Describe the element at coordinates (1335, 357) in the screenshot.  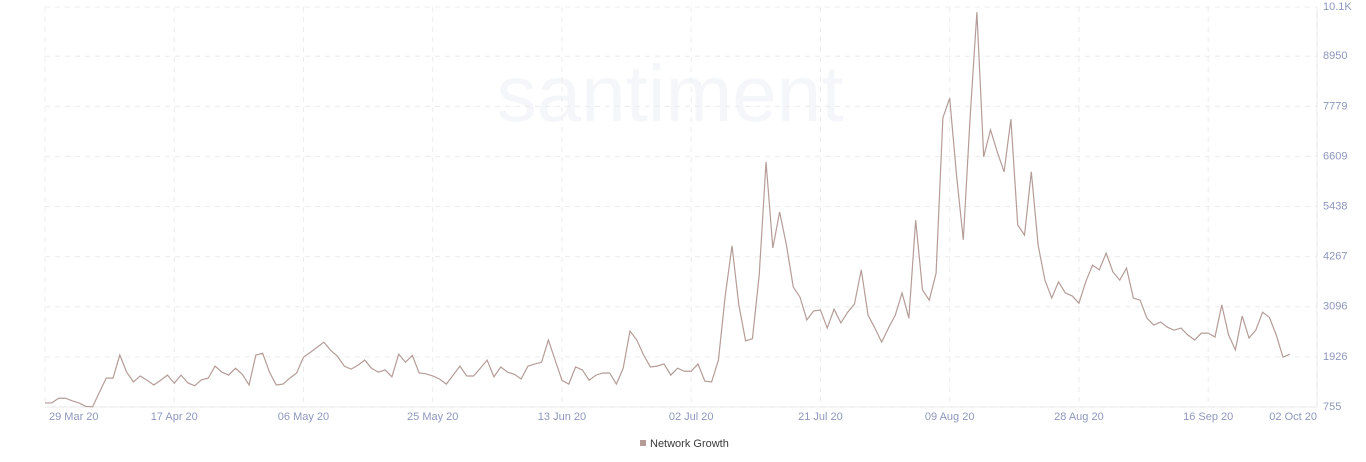
I see `y-tick-label: 1926` at that location.